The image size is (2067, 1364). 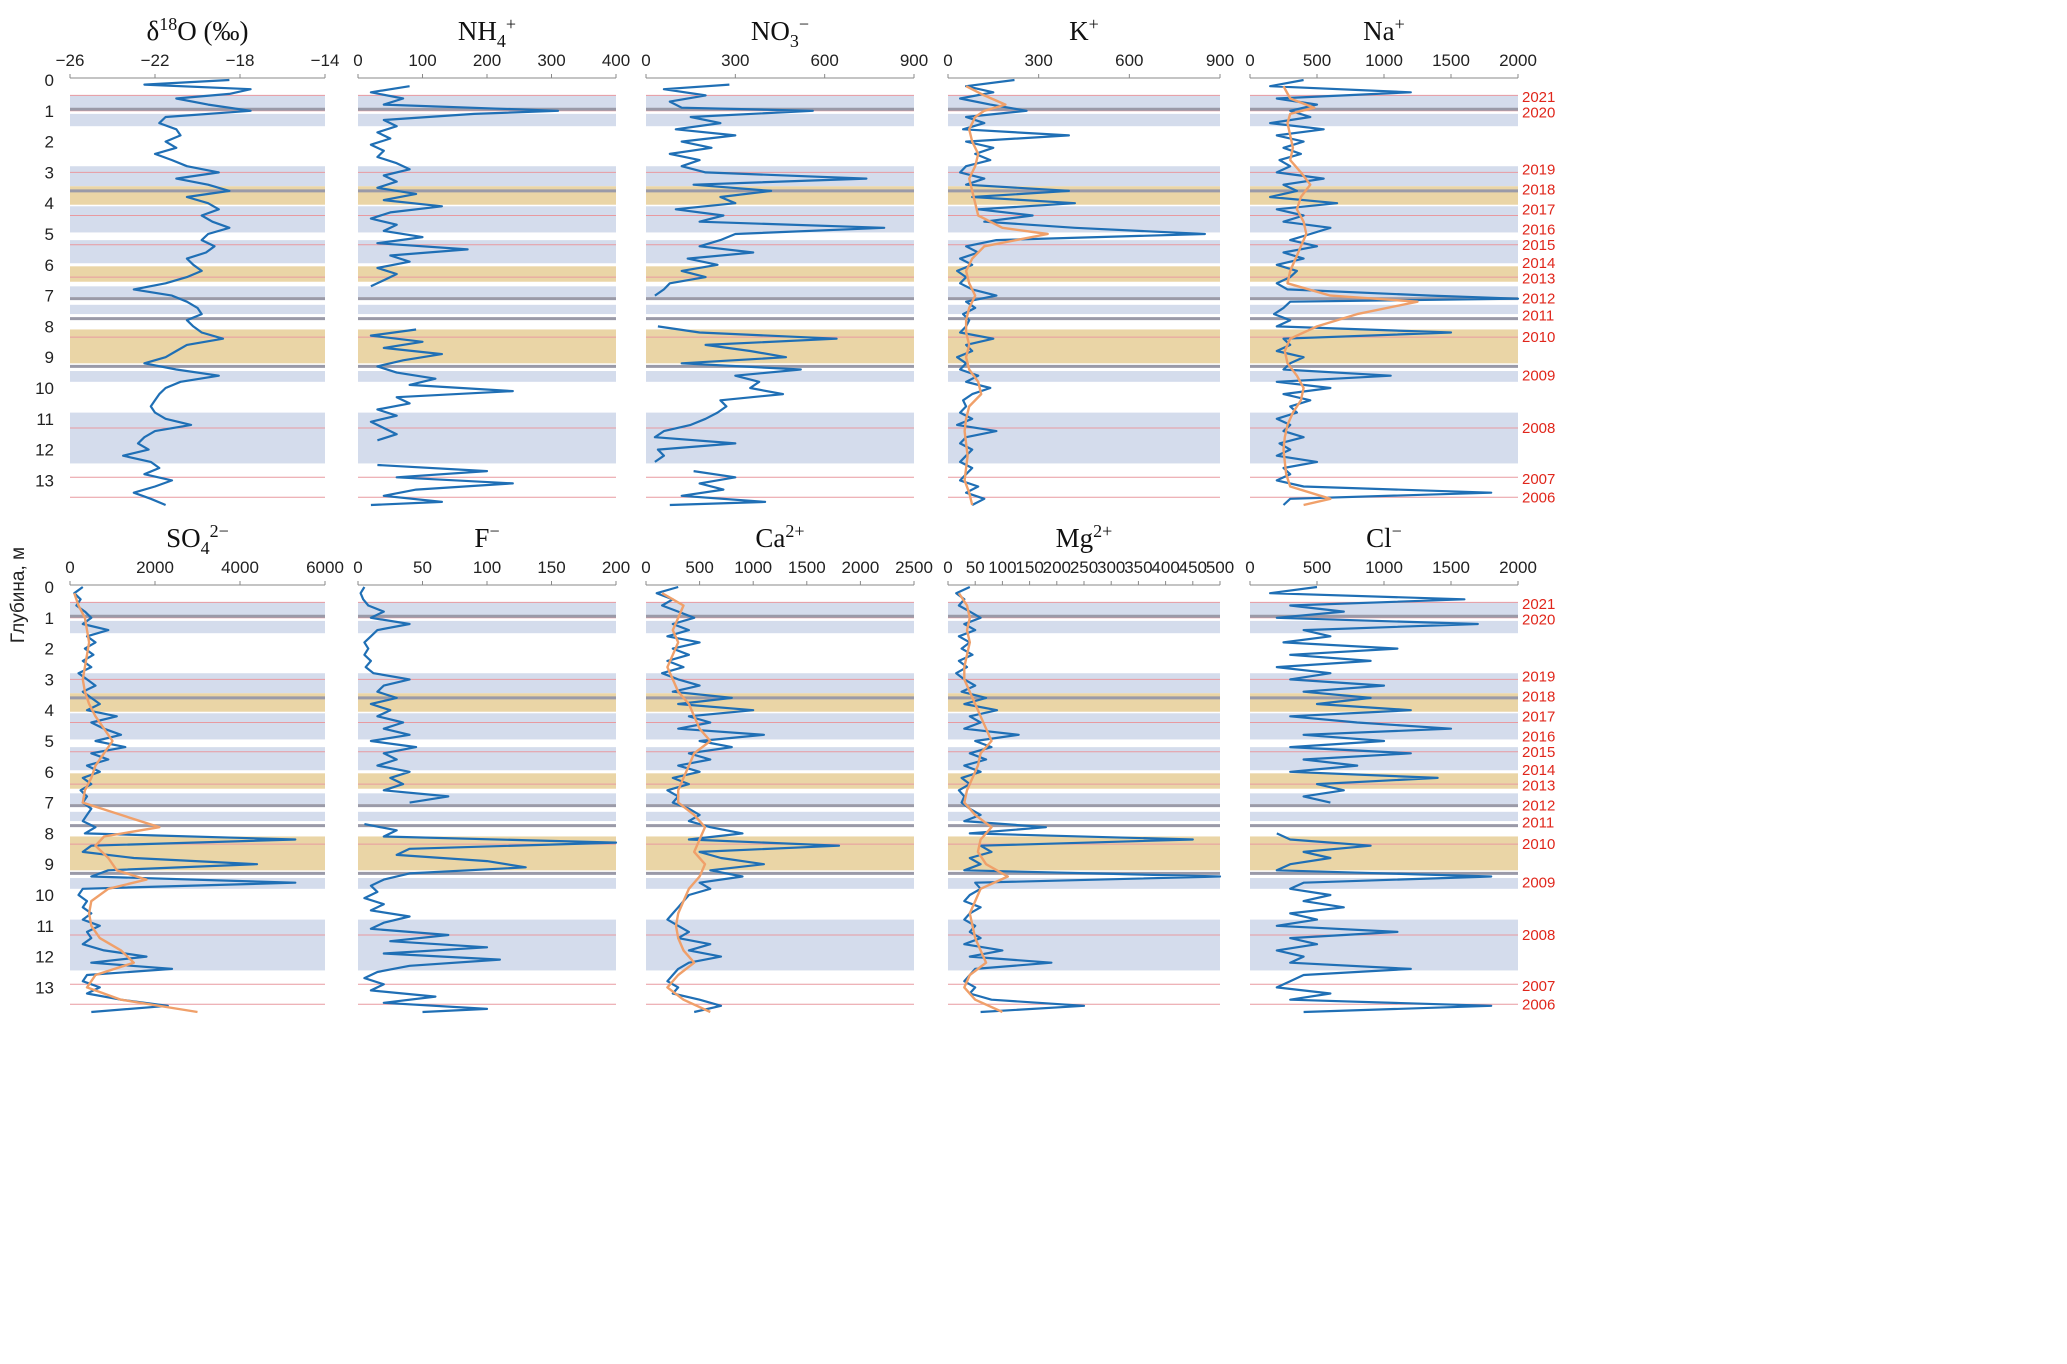 What do you see at coordinates (45, 926) in the screenshot?
I see `depth-tick-label: 11` at bounding box center [45, 926].